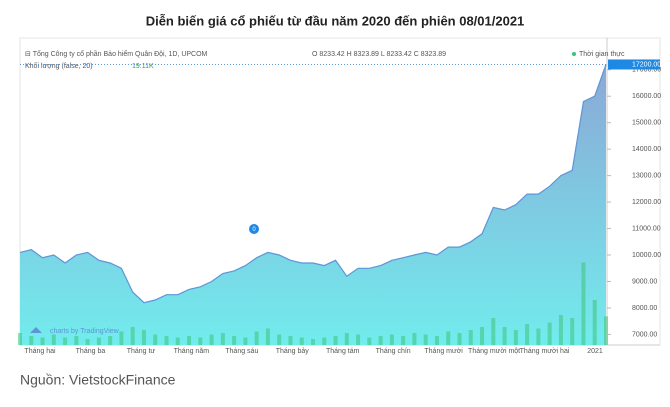 This screenshot has width=670, height=407. Describe the element at coordinates (293, 351) in the screenshot. I see `x-tick-label: Tháng bảy` at that location.